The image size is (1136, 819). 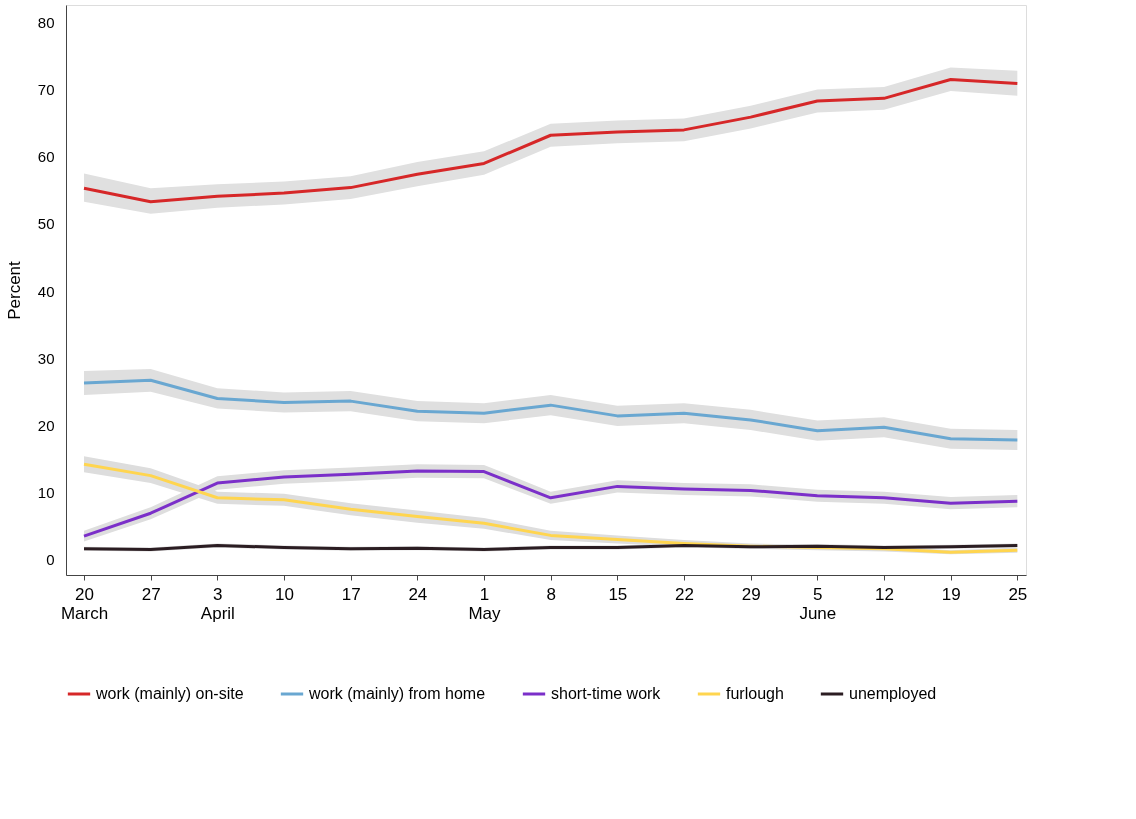 What do you see at coordinates (284, 594) in the screenshot?
I see `x-tick-label: 10` at bounding box center [284, 594].